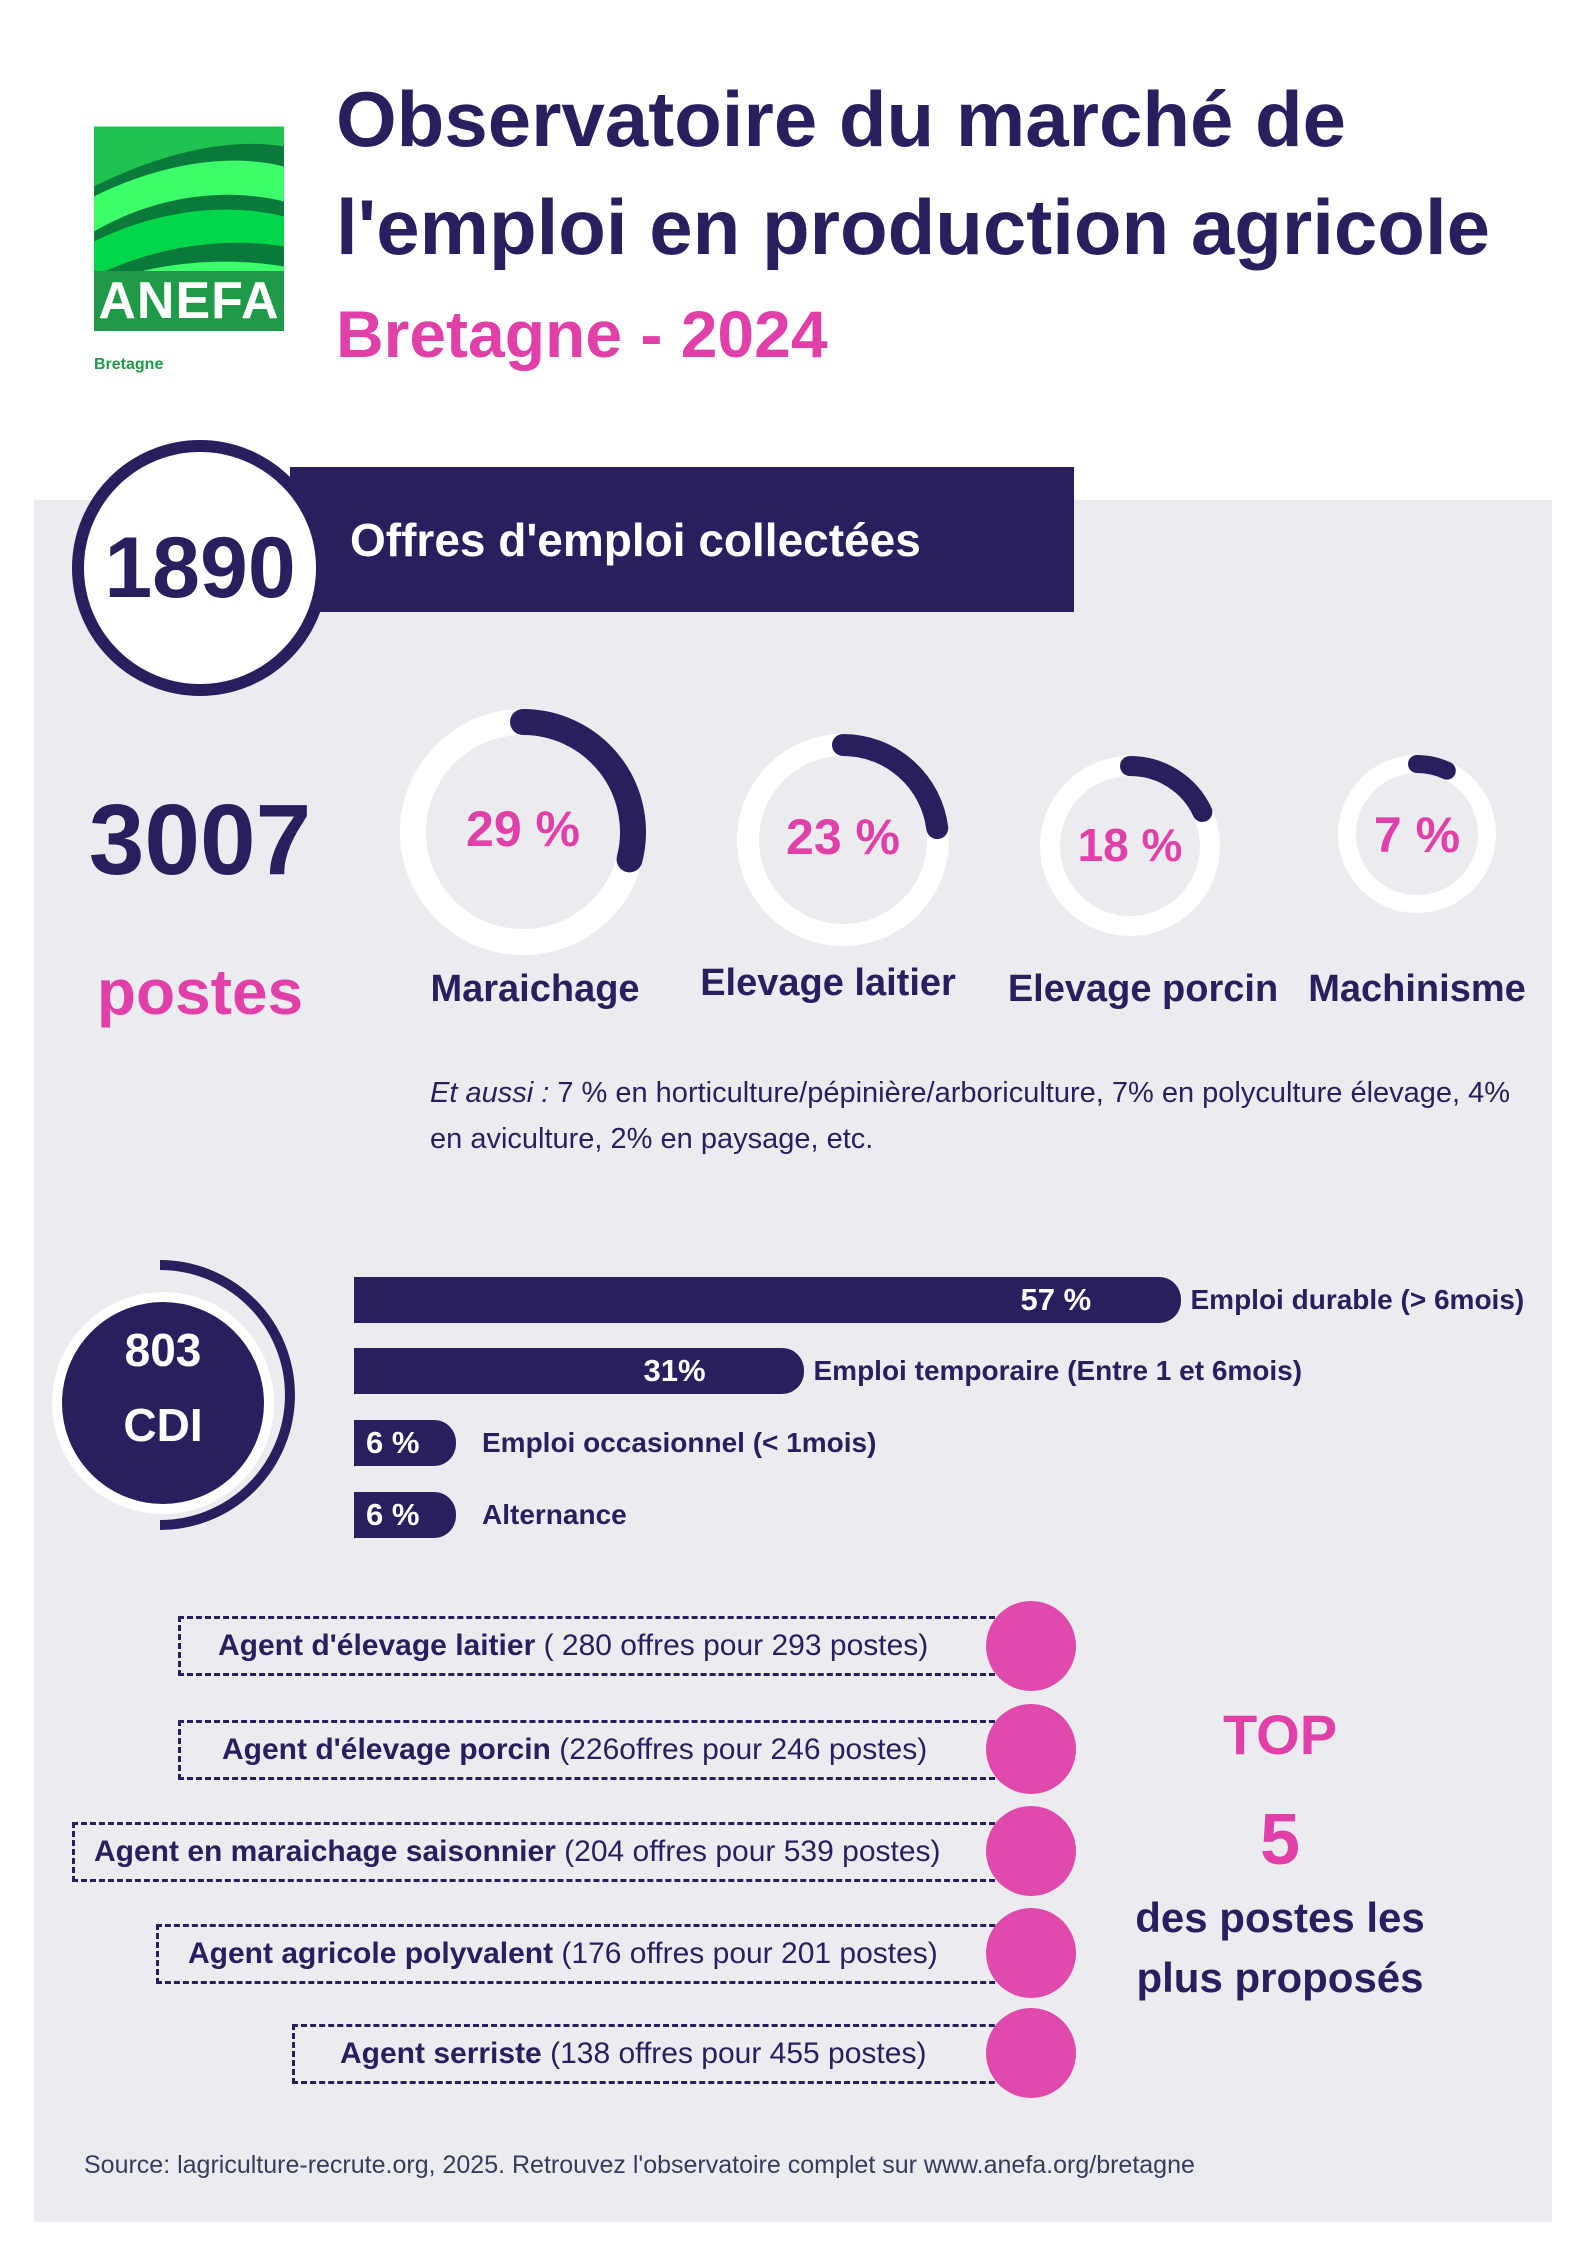  I want to click on job-detail: ( 280 offres pour 293 postes), so click(732, 1645).